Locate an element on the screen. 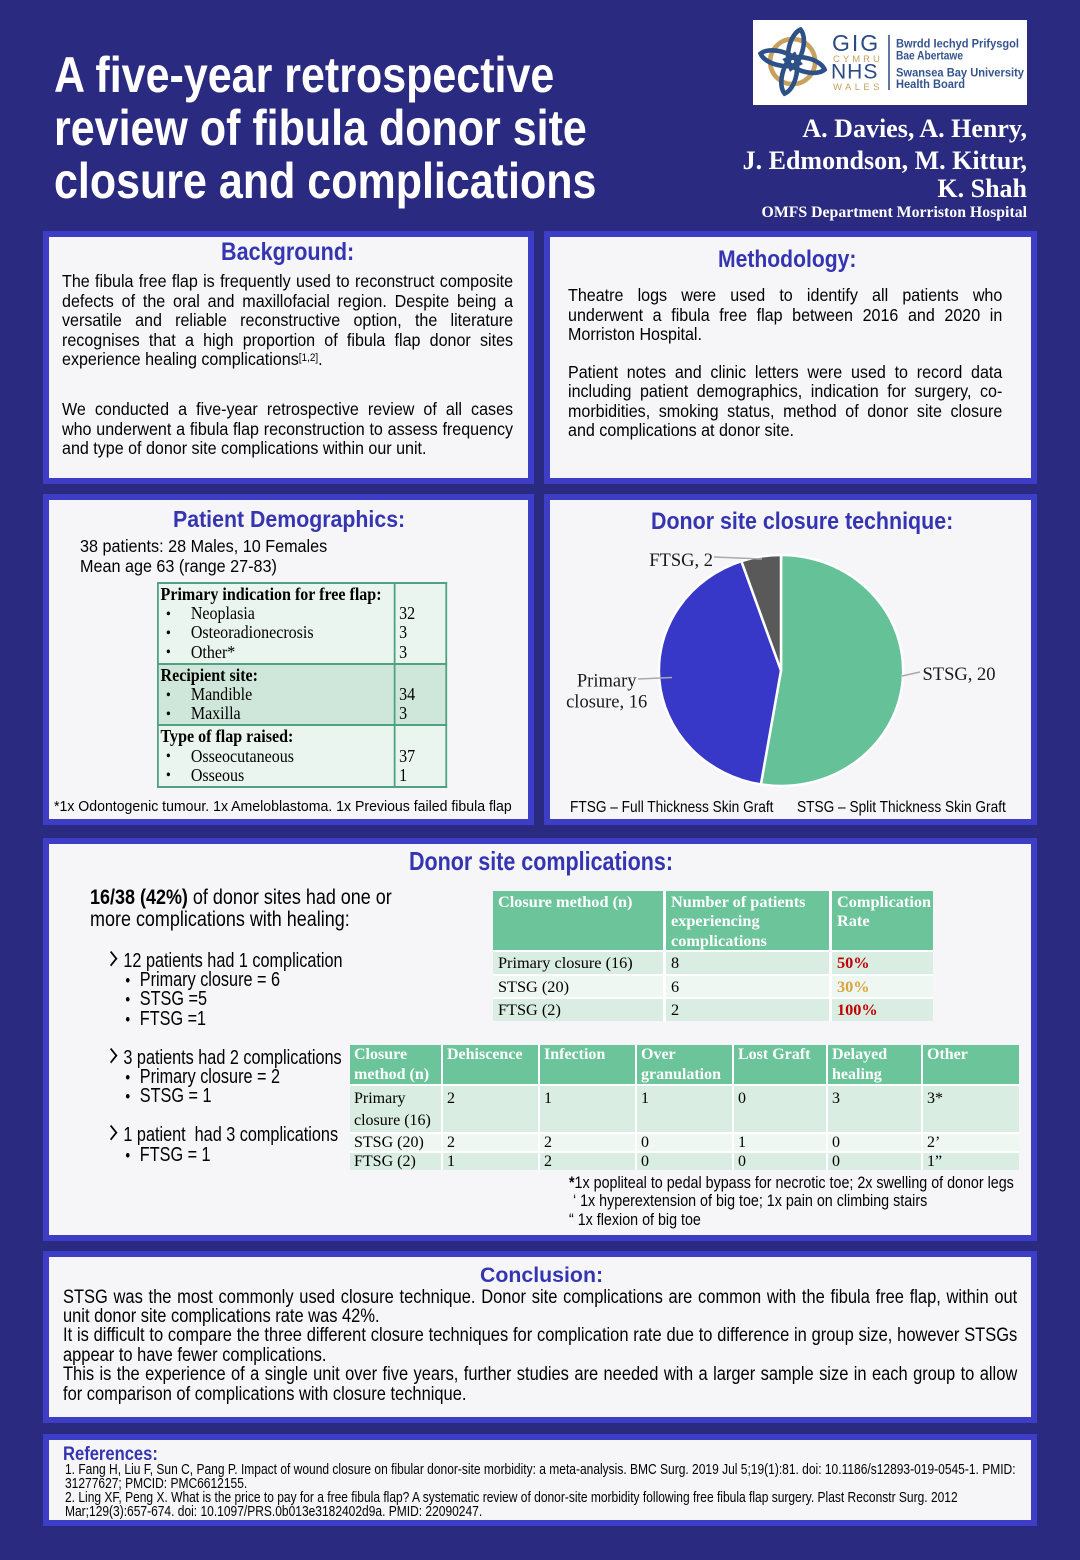 The image size is (1080, 1560). svg-text: Primary is located at coordinates (607, 682).